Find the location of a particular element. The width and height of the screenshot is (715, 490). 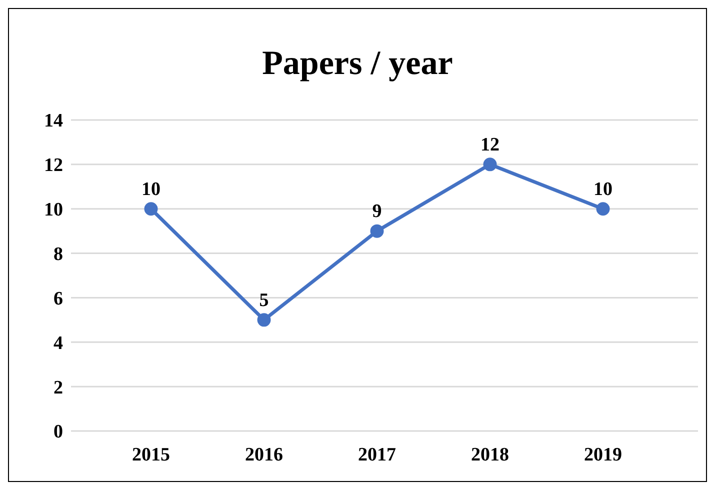

x-tick-label: 2016 is located at coordinates (264, 455).